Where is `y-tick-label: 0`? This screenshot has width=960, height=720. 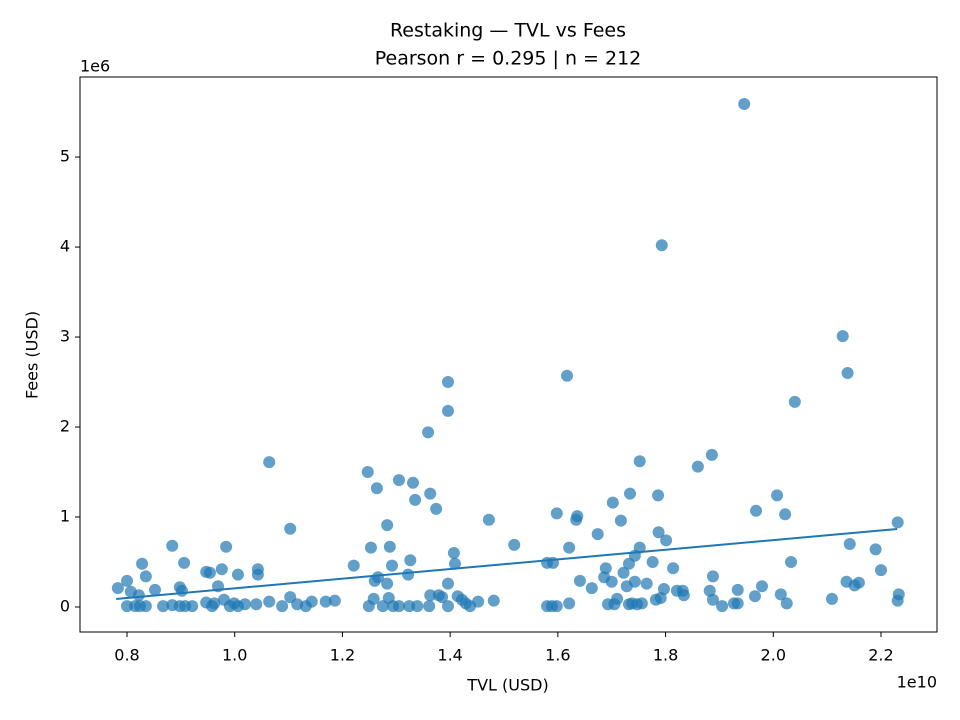
y-tick-label: 0 is located at coordinates (65, 605).